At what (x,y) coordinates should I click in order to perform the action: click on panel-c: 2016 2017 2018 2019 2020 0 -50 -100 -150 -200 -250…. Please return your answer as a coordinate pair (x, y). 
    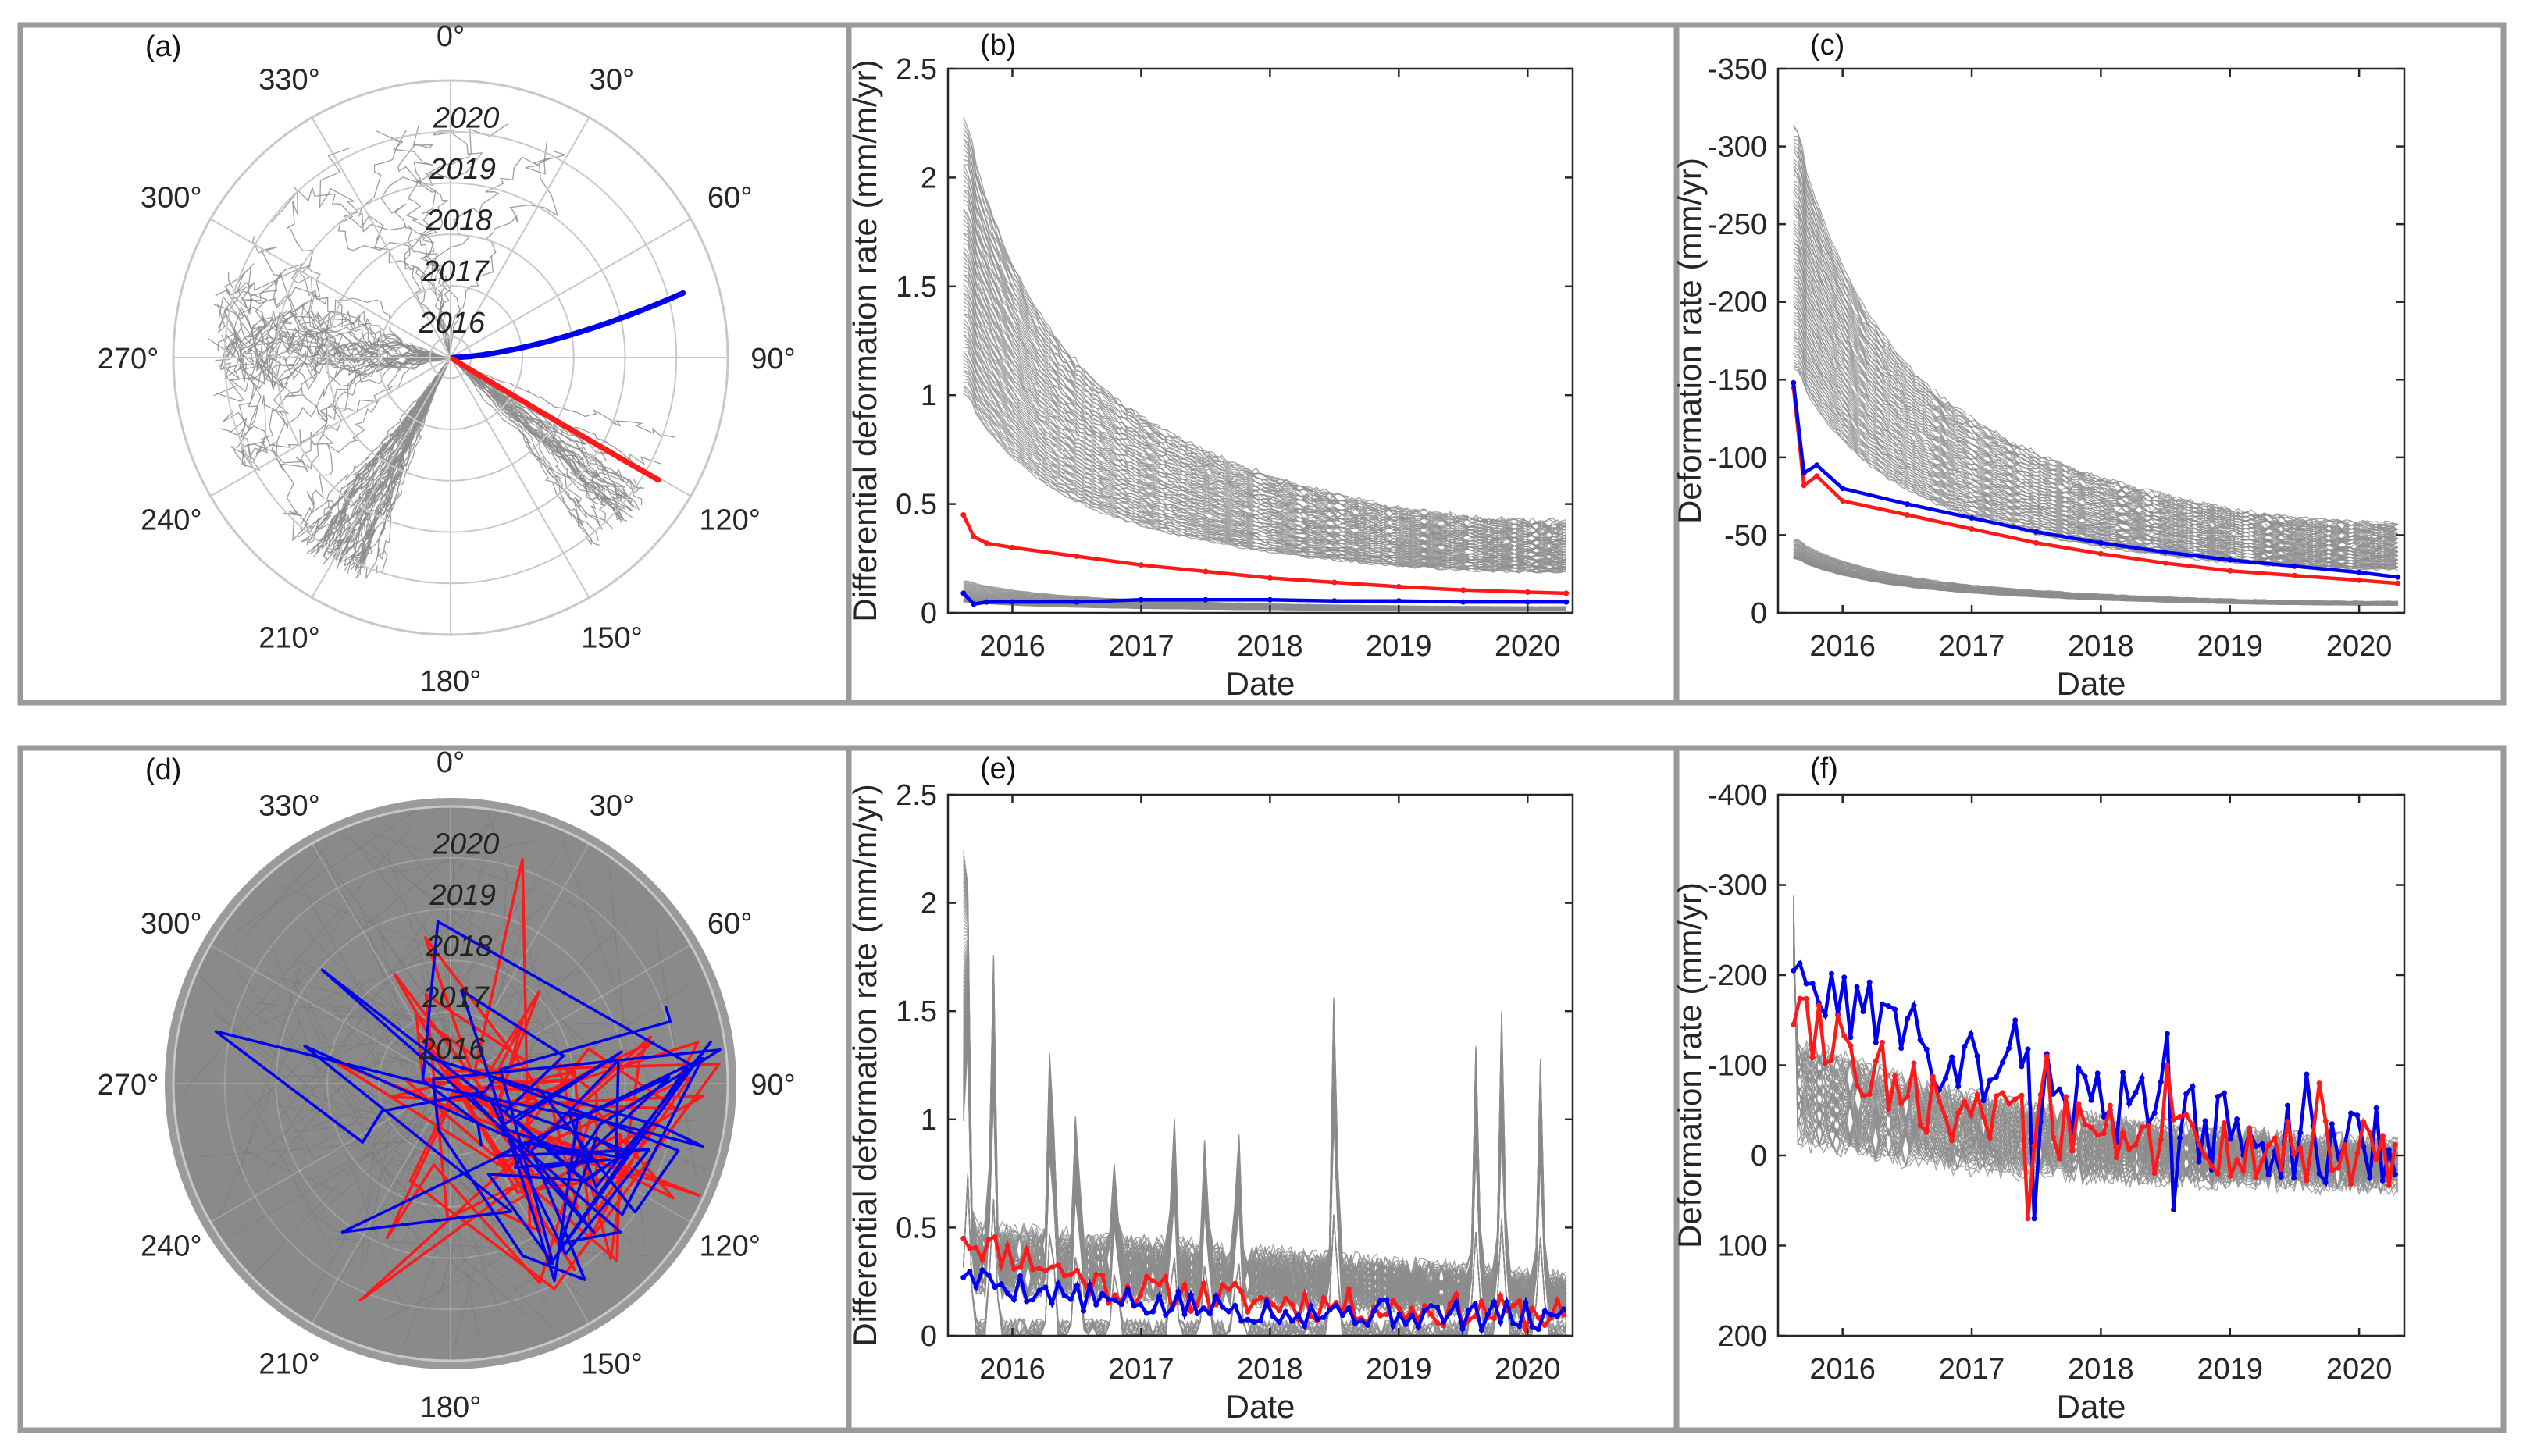
    Looking at the image, I should click on (2039, 365).